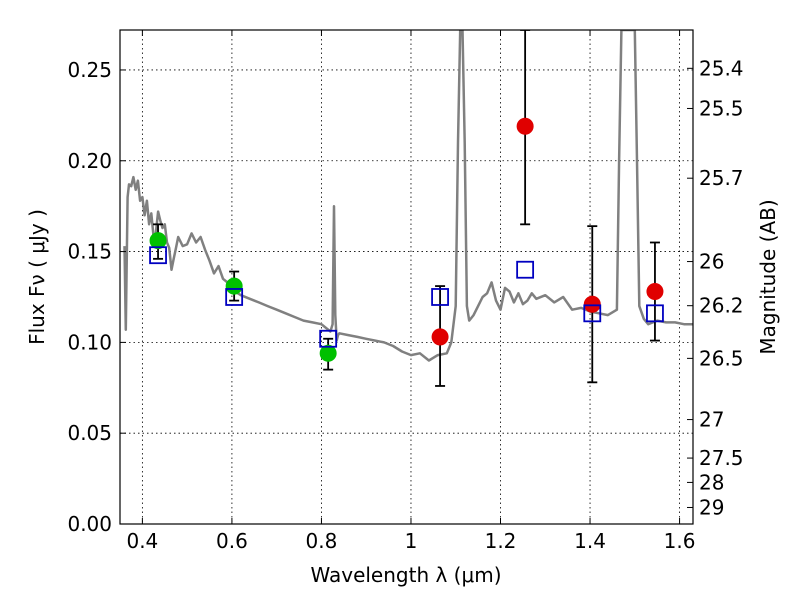 This screenshot has height=600, width=800. I want to click on x-axis-label: Wavelength λ (μm), so click(405, 575).